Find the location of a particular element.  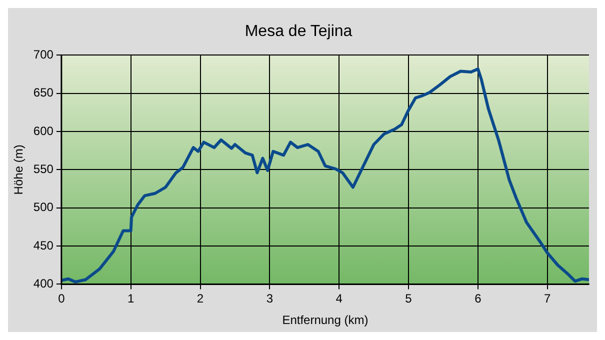

y-tick-label: 650 is located at coordinates (43, 93).